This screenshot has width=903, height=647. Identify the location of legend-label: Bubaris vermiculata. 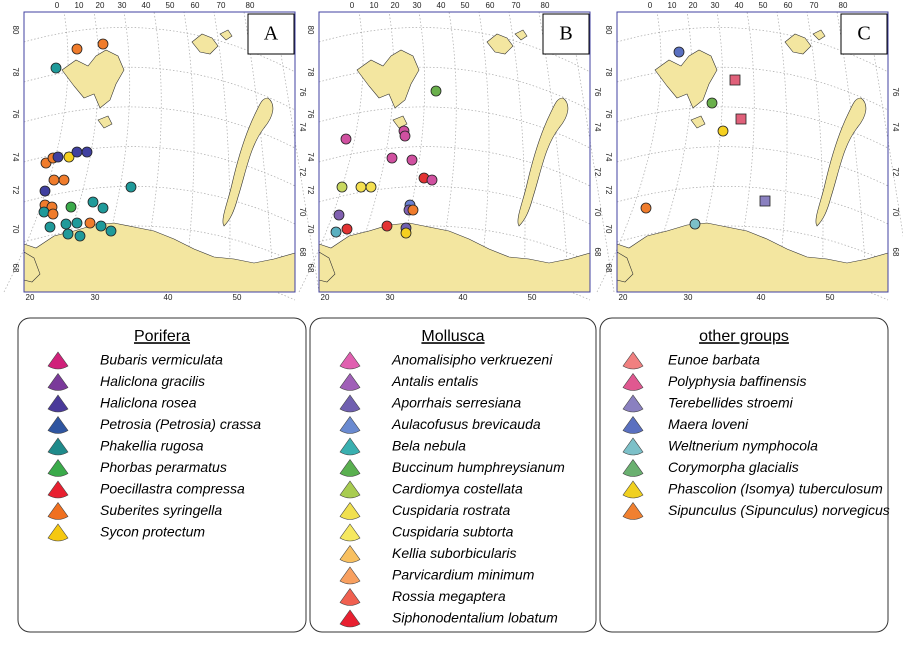
(161, 360).